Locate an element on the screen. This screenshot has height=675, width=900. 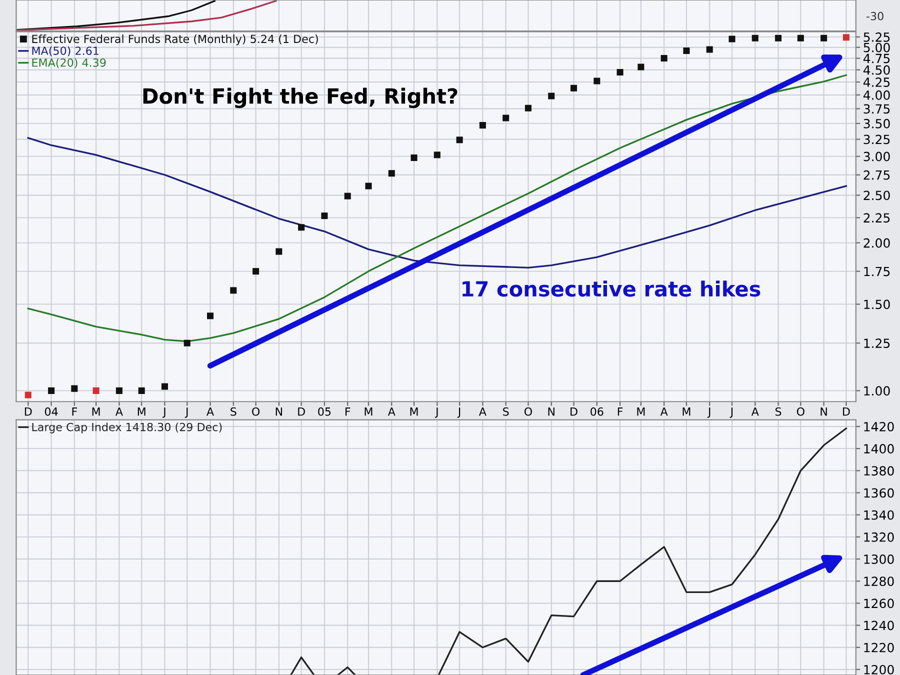
y-tick-label: 2.75 is located at coordinates (877, 175).